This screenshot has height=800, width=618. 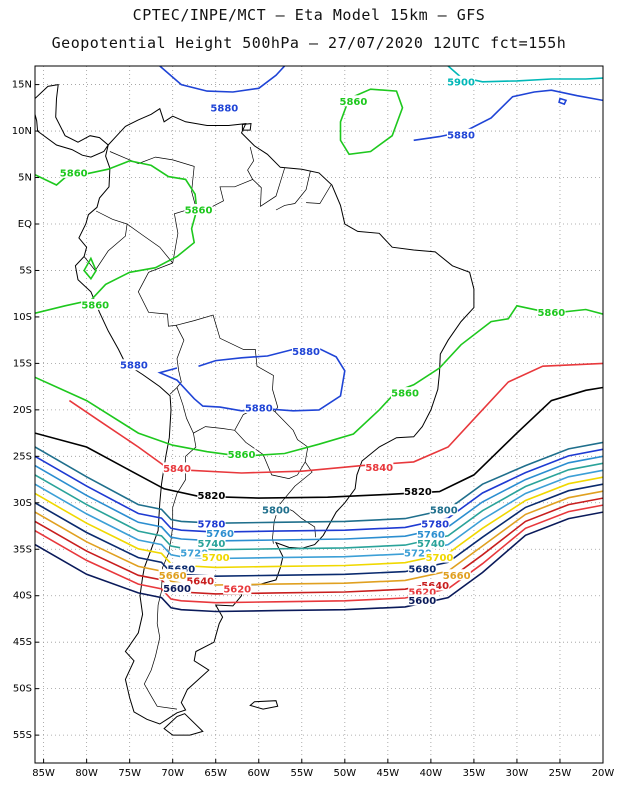 I want to click on contour-label: 5780, so click(x=435, y=525).